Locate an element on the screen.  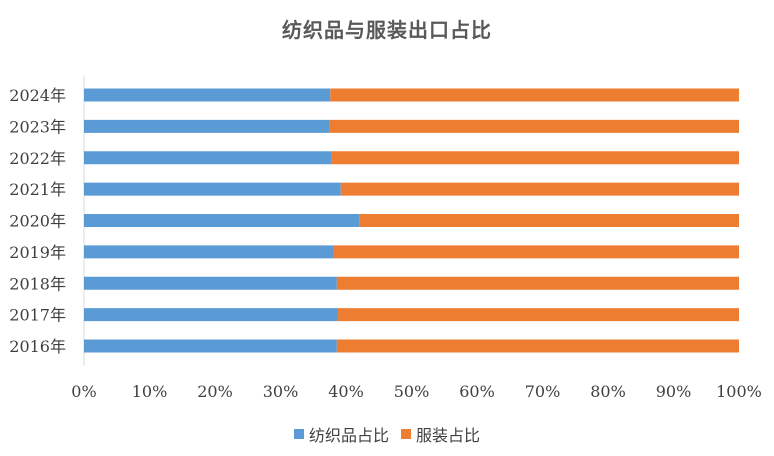
y-tick-label: 2020年 is located at coordinates (37, 221).